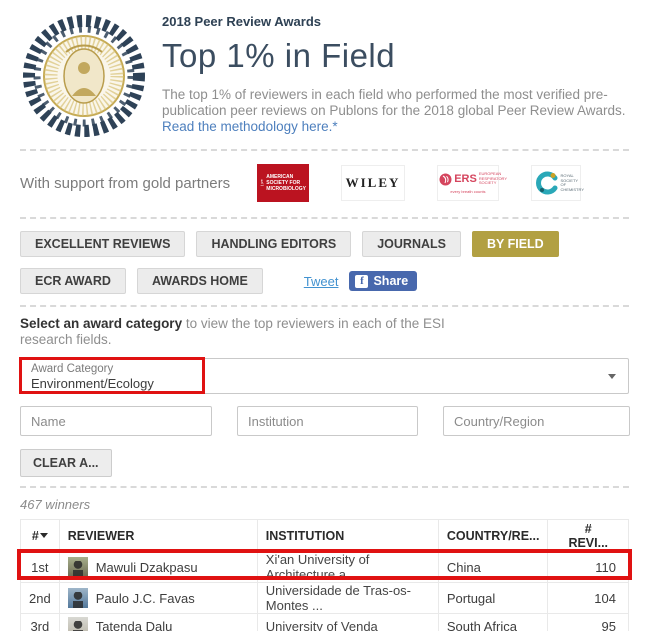  Describe the element at coordinates (73, 281) in the screenshot. I see `tab-ecr-award: ECR AWARD` at that location.